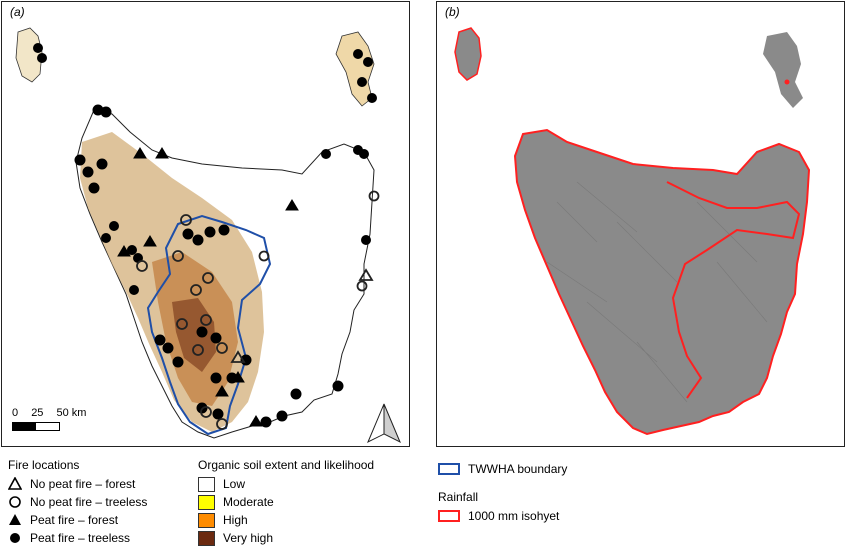 The image size is (846, 558). I want to click on open-circle-icon, so click(15, 502).